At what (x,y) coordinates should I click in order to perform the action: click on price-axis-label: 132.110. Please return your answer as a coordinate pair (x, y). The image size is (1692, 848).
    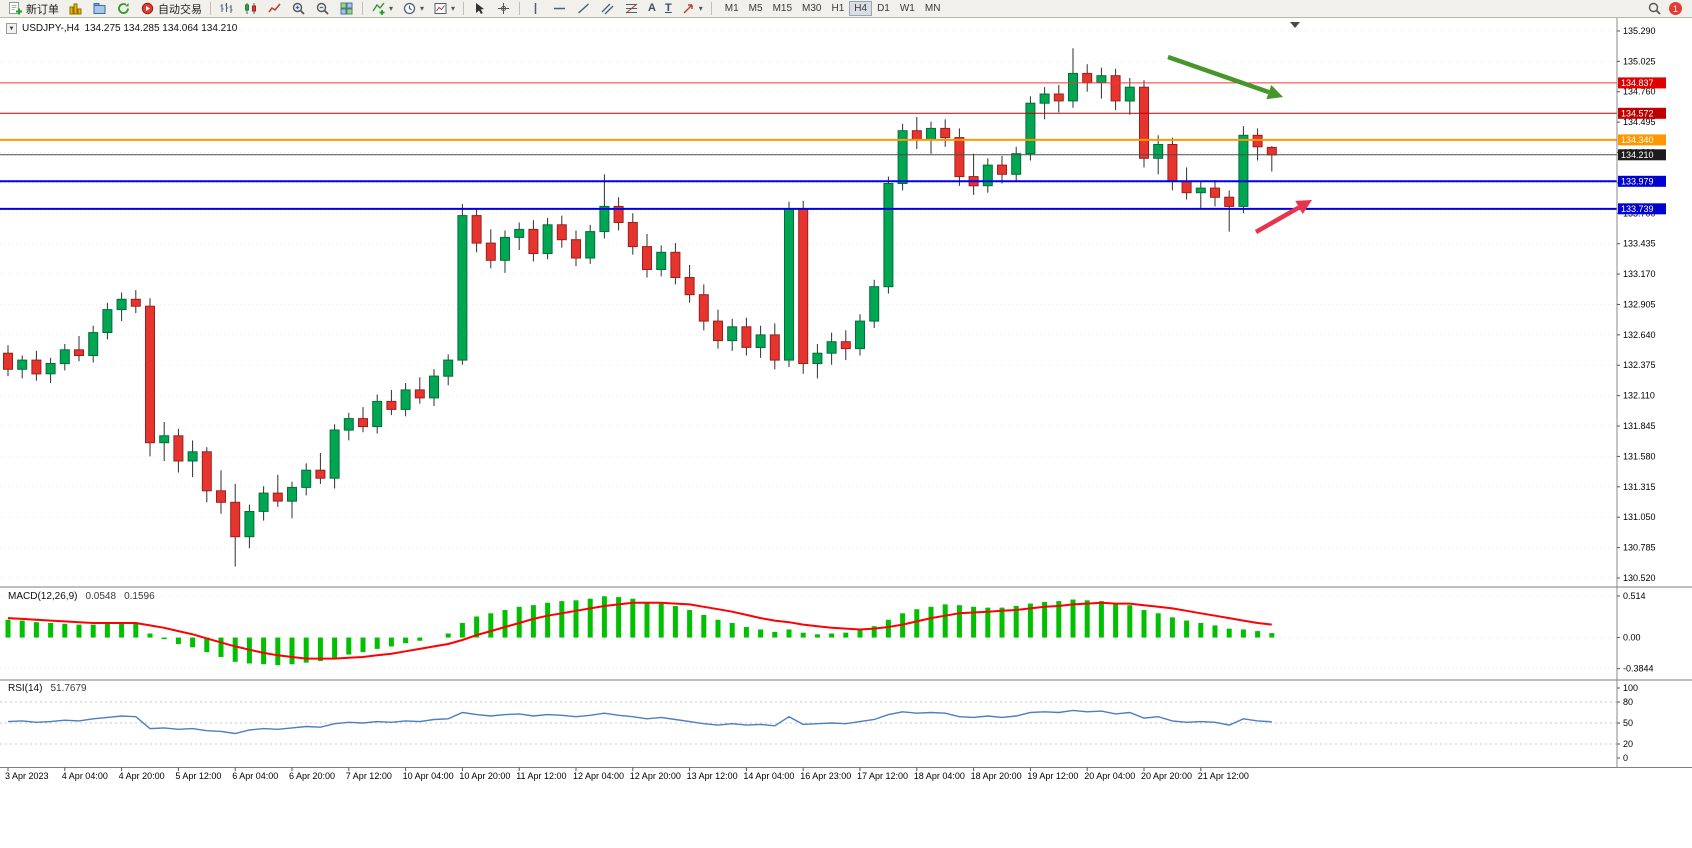
    Looking at the image, I should click on (1639, 396).